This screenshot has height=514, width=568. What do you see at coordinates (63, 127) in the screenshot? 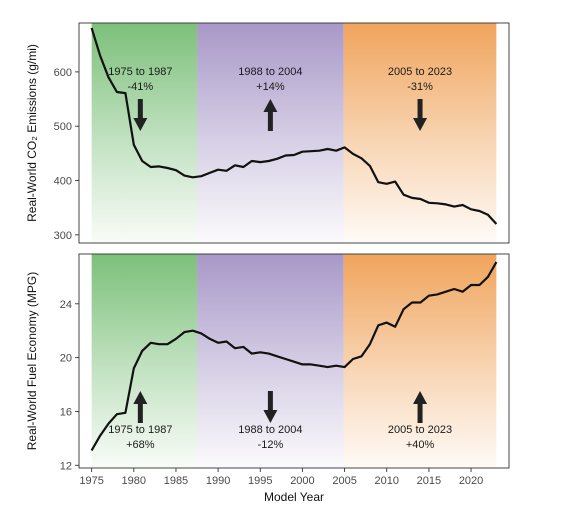
I see `y-tick-label: 500` at bounding box center [63, 127].